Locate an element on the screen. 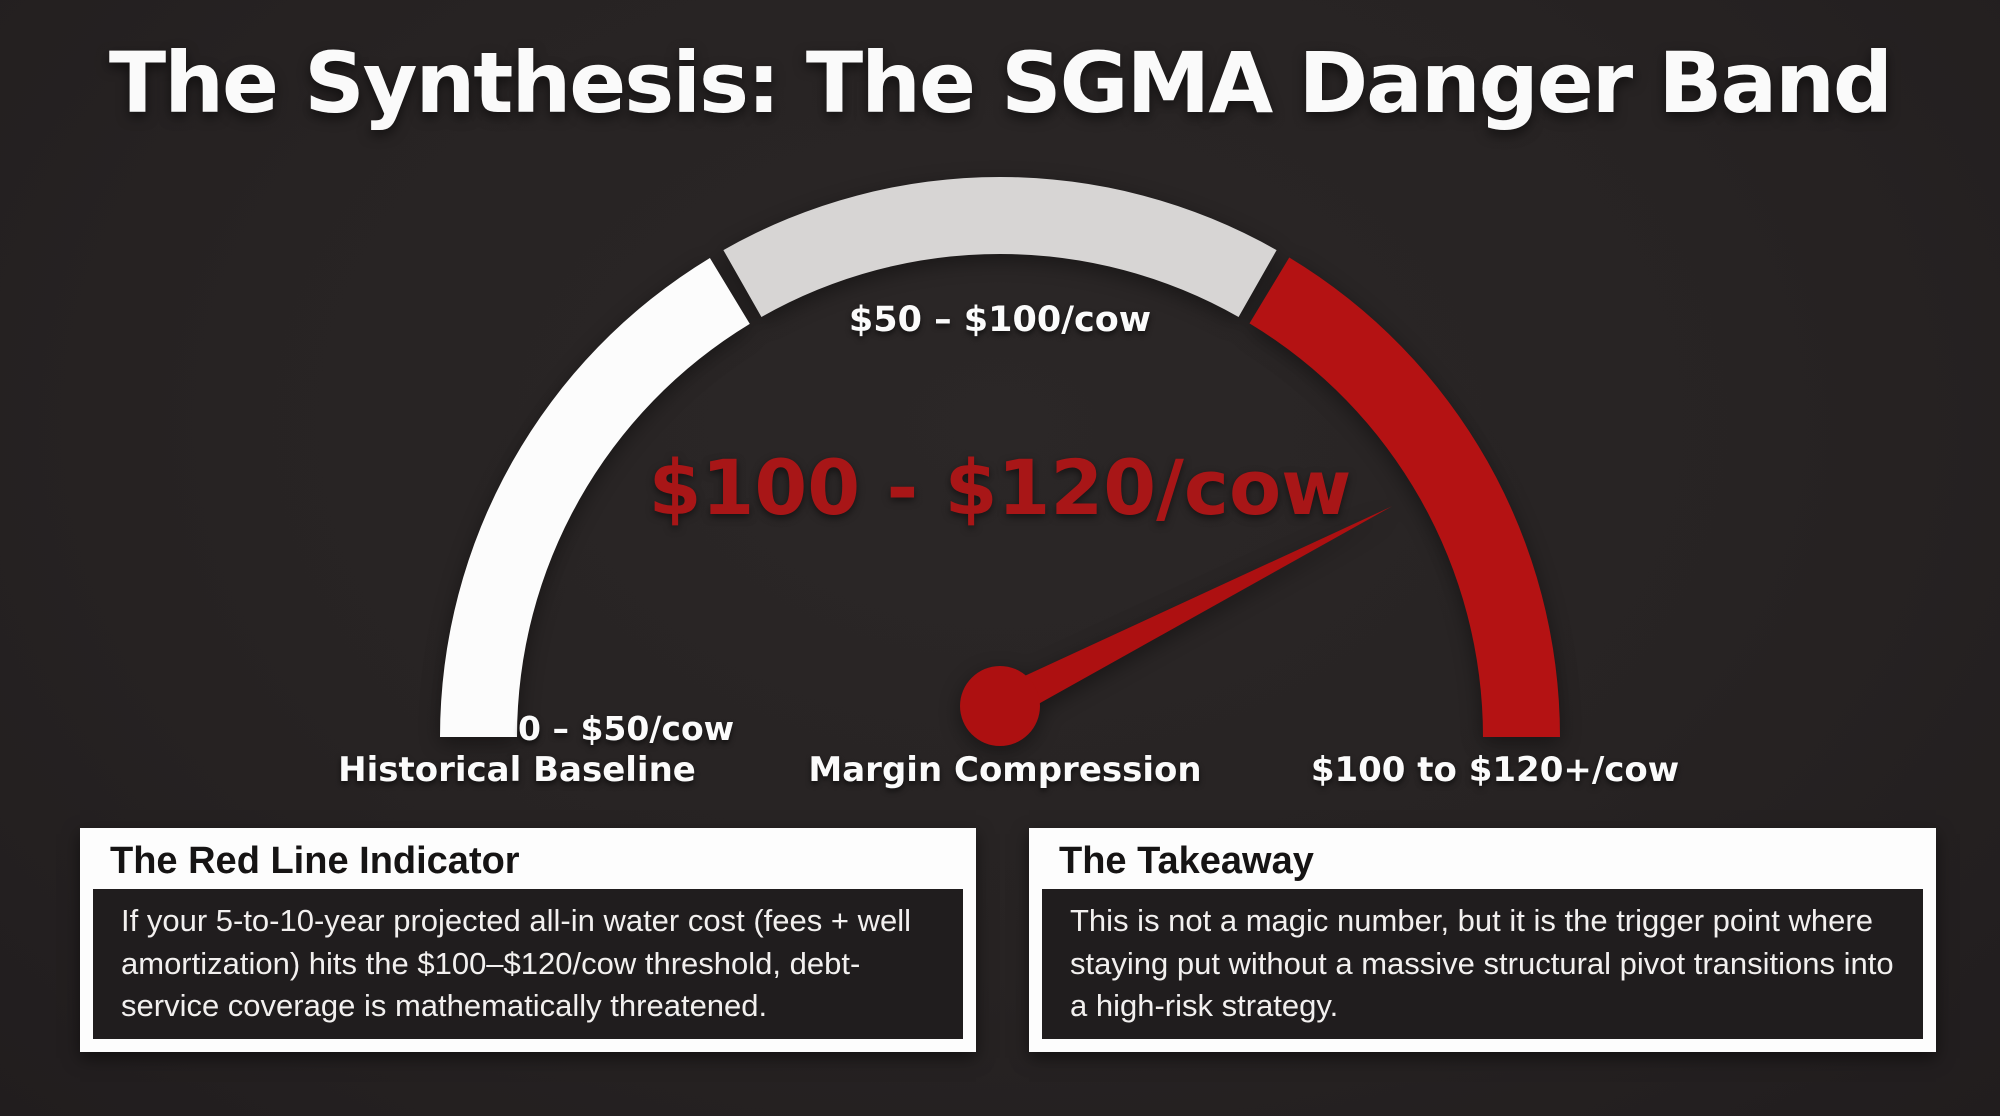 Image resolution: width=2000 pixels, height=1116 pixels. gauge-label-mid-segment: $50 – $100/cow is located at coordinates (1000, 320).